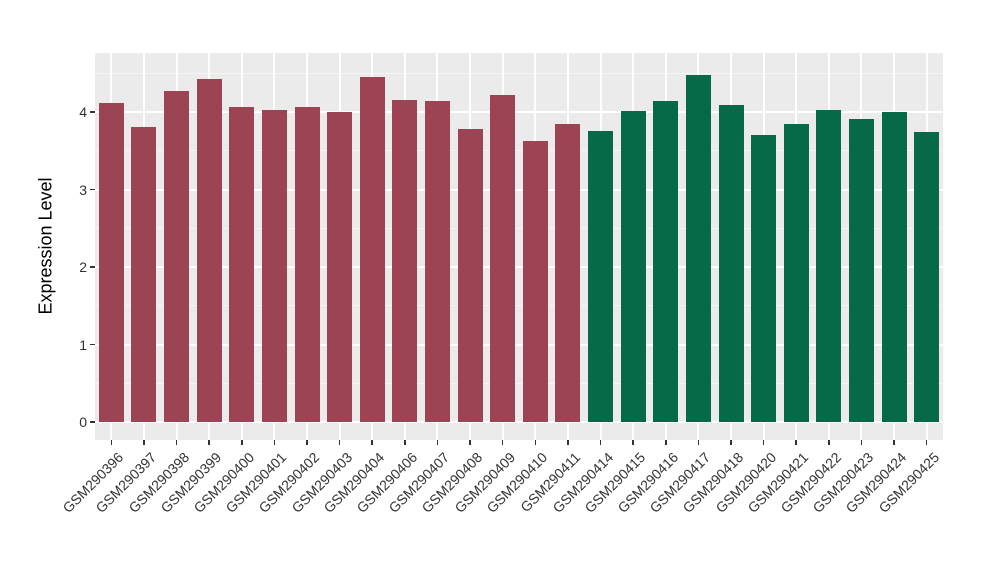  Describe the element at coordinates (83, 422) in the screenshot. I see `y-tick-label: 0` at that location.